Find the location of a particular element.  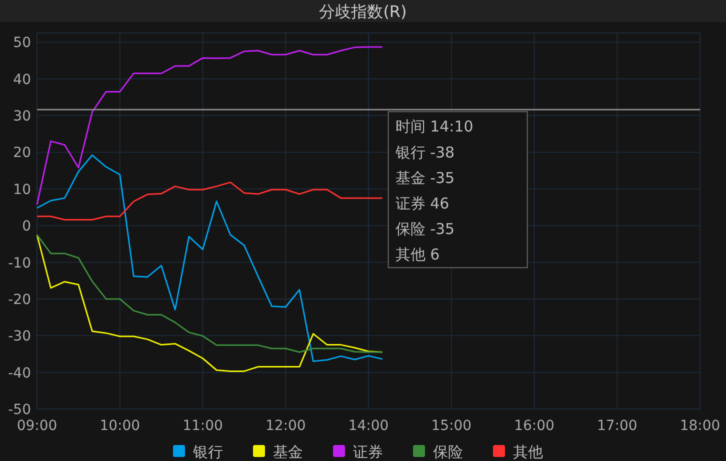

x-tick-label: 10:00 is located at coordinates (120, 426).